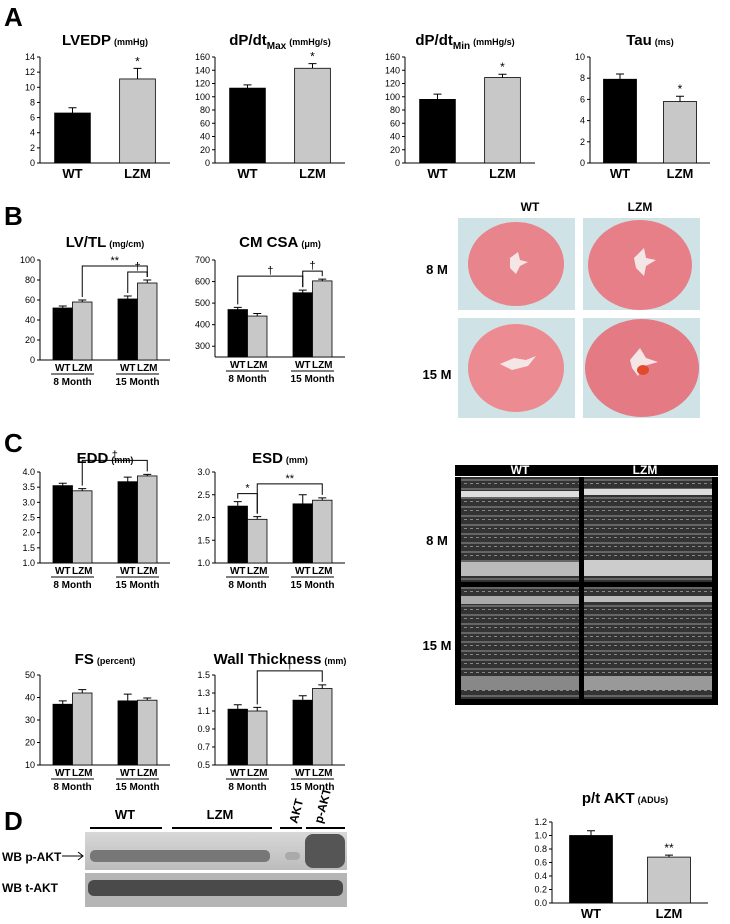 This screenshot has height=924, width=730. What do you see at coordinates (540, 876) in the screenshot?
I see `y-tick-label: 0.4` at bounding box center [540, 876].